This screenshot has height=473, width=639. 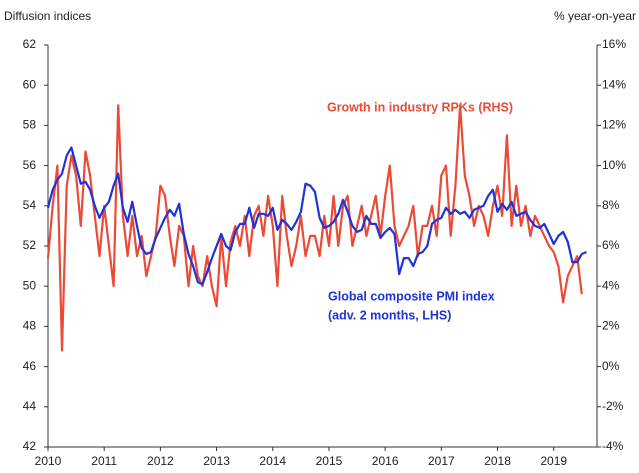 I want to click on y-tick-label: 46, so click(x=30, y=366).